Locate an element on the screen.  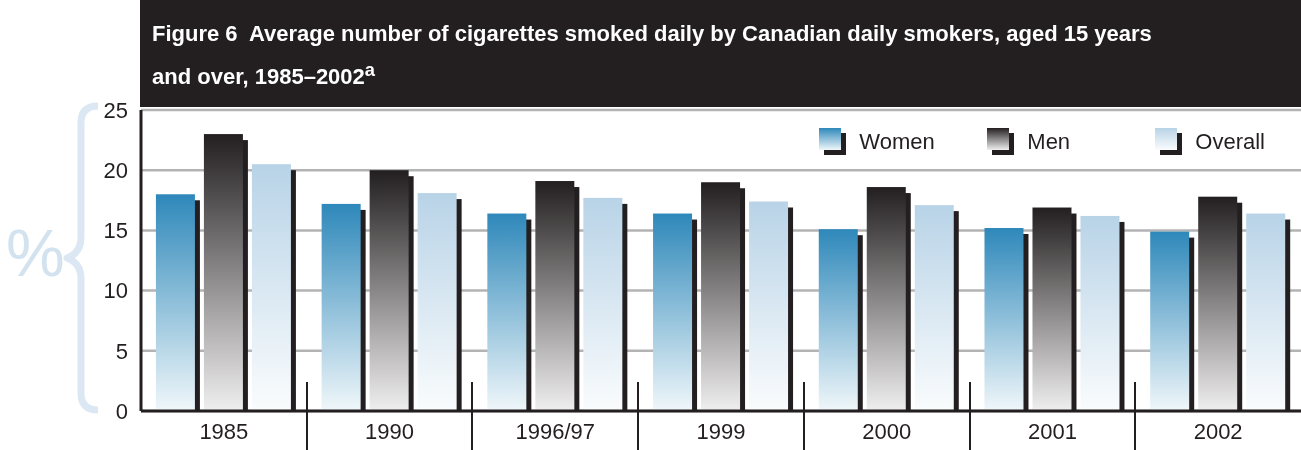
legend-label: Women is located at coordinates (897, 142).